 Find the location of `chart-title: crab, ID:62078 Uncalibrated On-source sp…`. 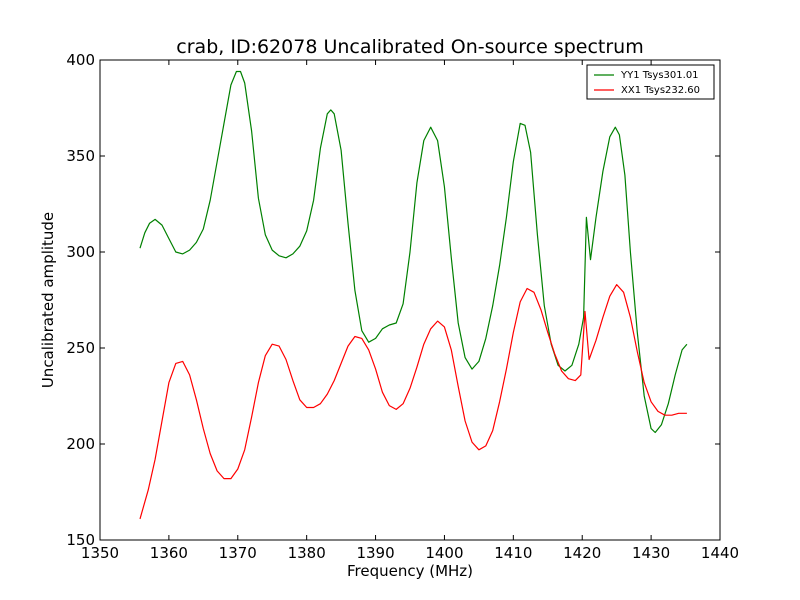

chart-title: crab, ID:62078 Uncalibrated On-source sp… is located at coordinates (409, 47).